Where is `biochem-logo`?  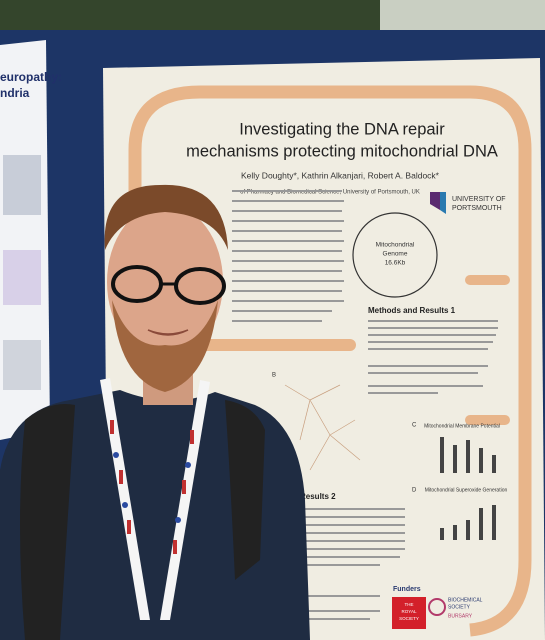
biochem-logo is located at coordinates (437, 607).